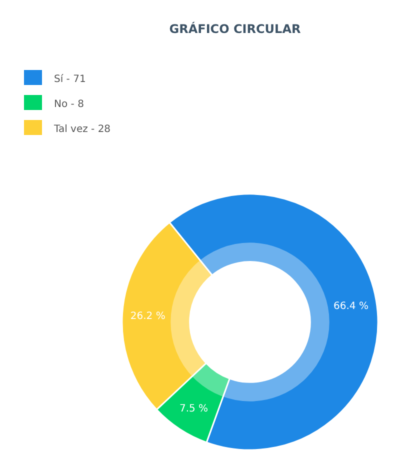 The image size is (408, 455). Describe the element at coordinates (70, 79) in the screenshot. I see `legend-label: Sí - 71` at that location.